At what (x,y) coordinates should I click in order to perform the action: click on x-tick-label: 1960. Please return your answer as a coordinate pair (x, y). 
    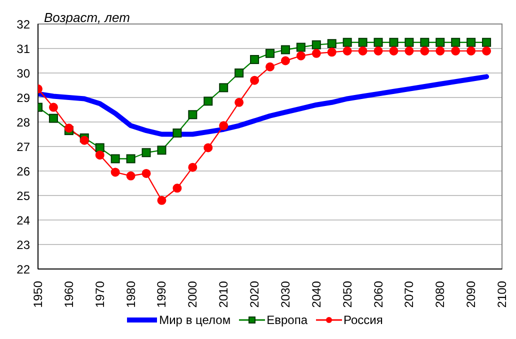
    Looking at the image, I should click on (69, 294).